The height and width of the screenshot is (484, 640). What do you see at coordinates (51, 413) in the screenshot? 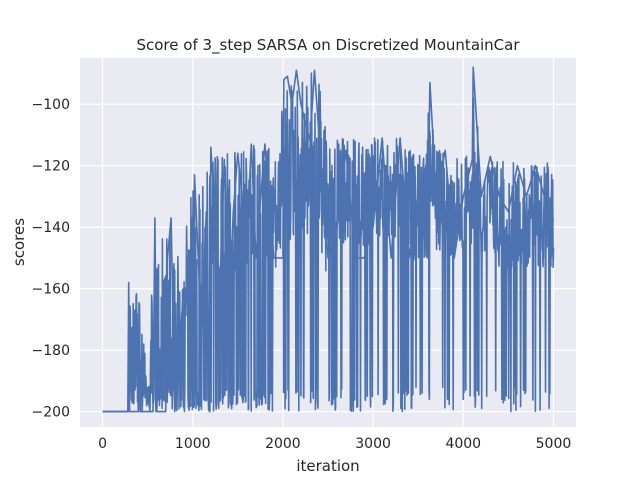
I see `y-tick-label: −200` at bounding box center [51, 413].